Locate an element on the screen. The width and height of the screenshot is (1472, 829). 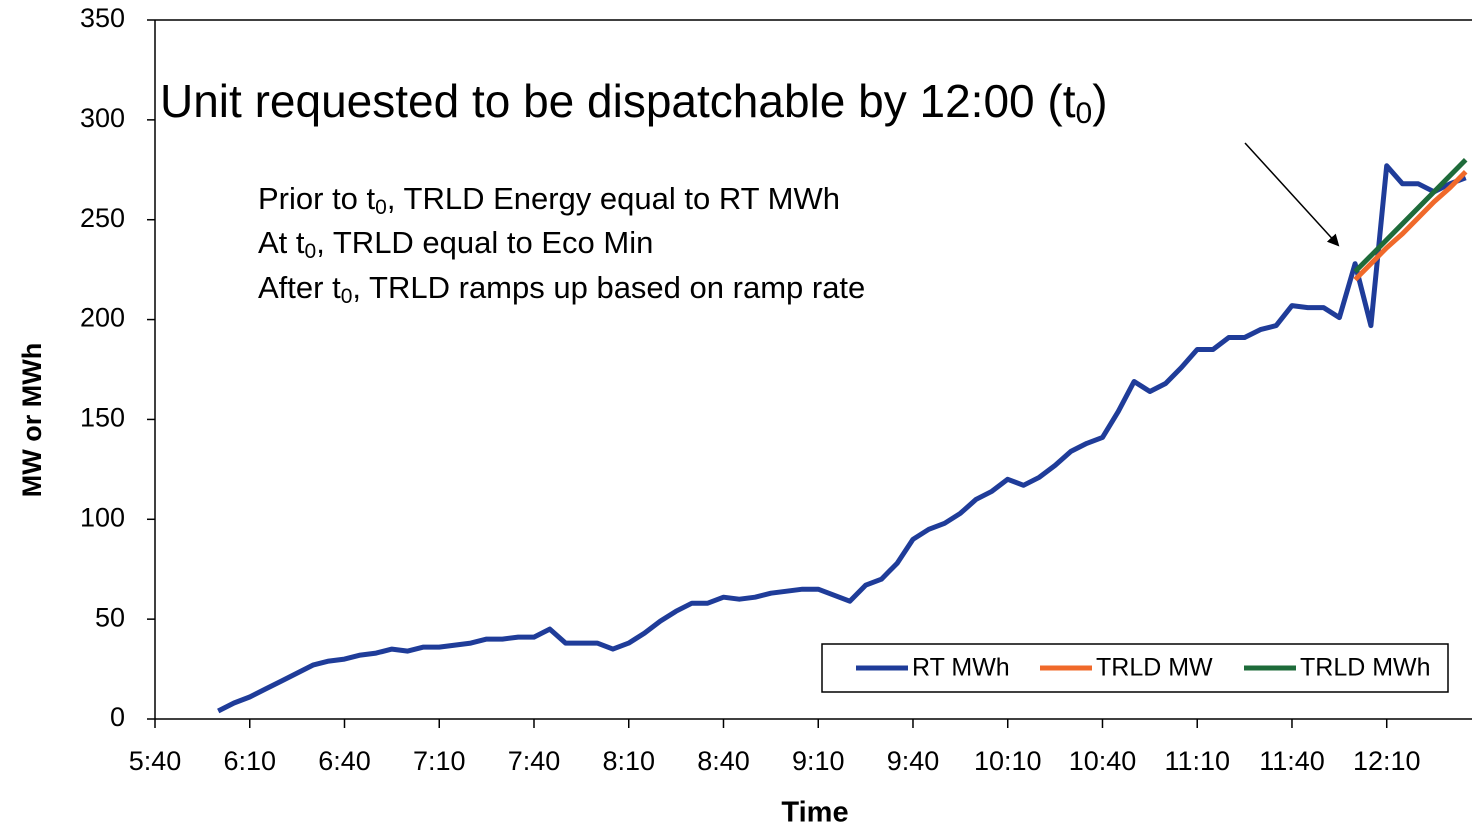
y-axis-label: MW or MWh is located at coordinates (32, 420).